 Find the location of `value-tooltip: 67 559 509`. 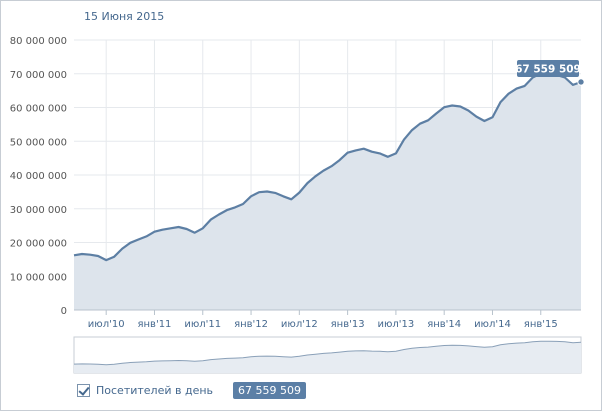

value-tooltip: 67 559 509 is located at coordinates (548, 68).